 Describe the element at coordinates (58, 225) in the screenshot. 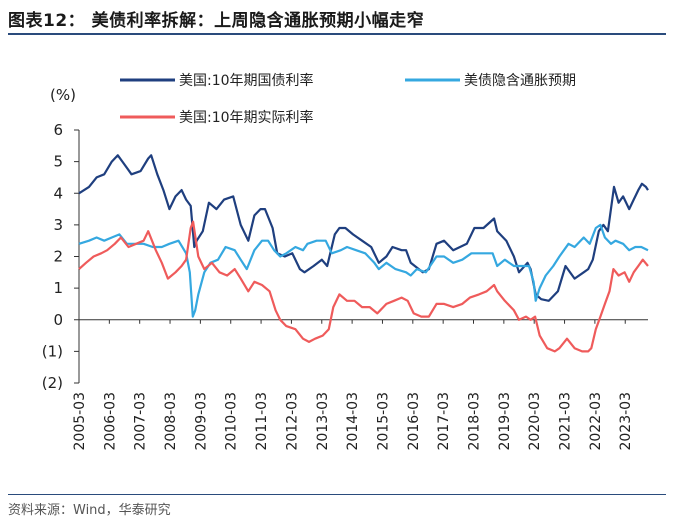

I see `y-tick-label: 3` at that location.